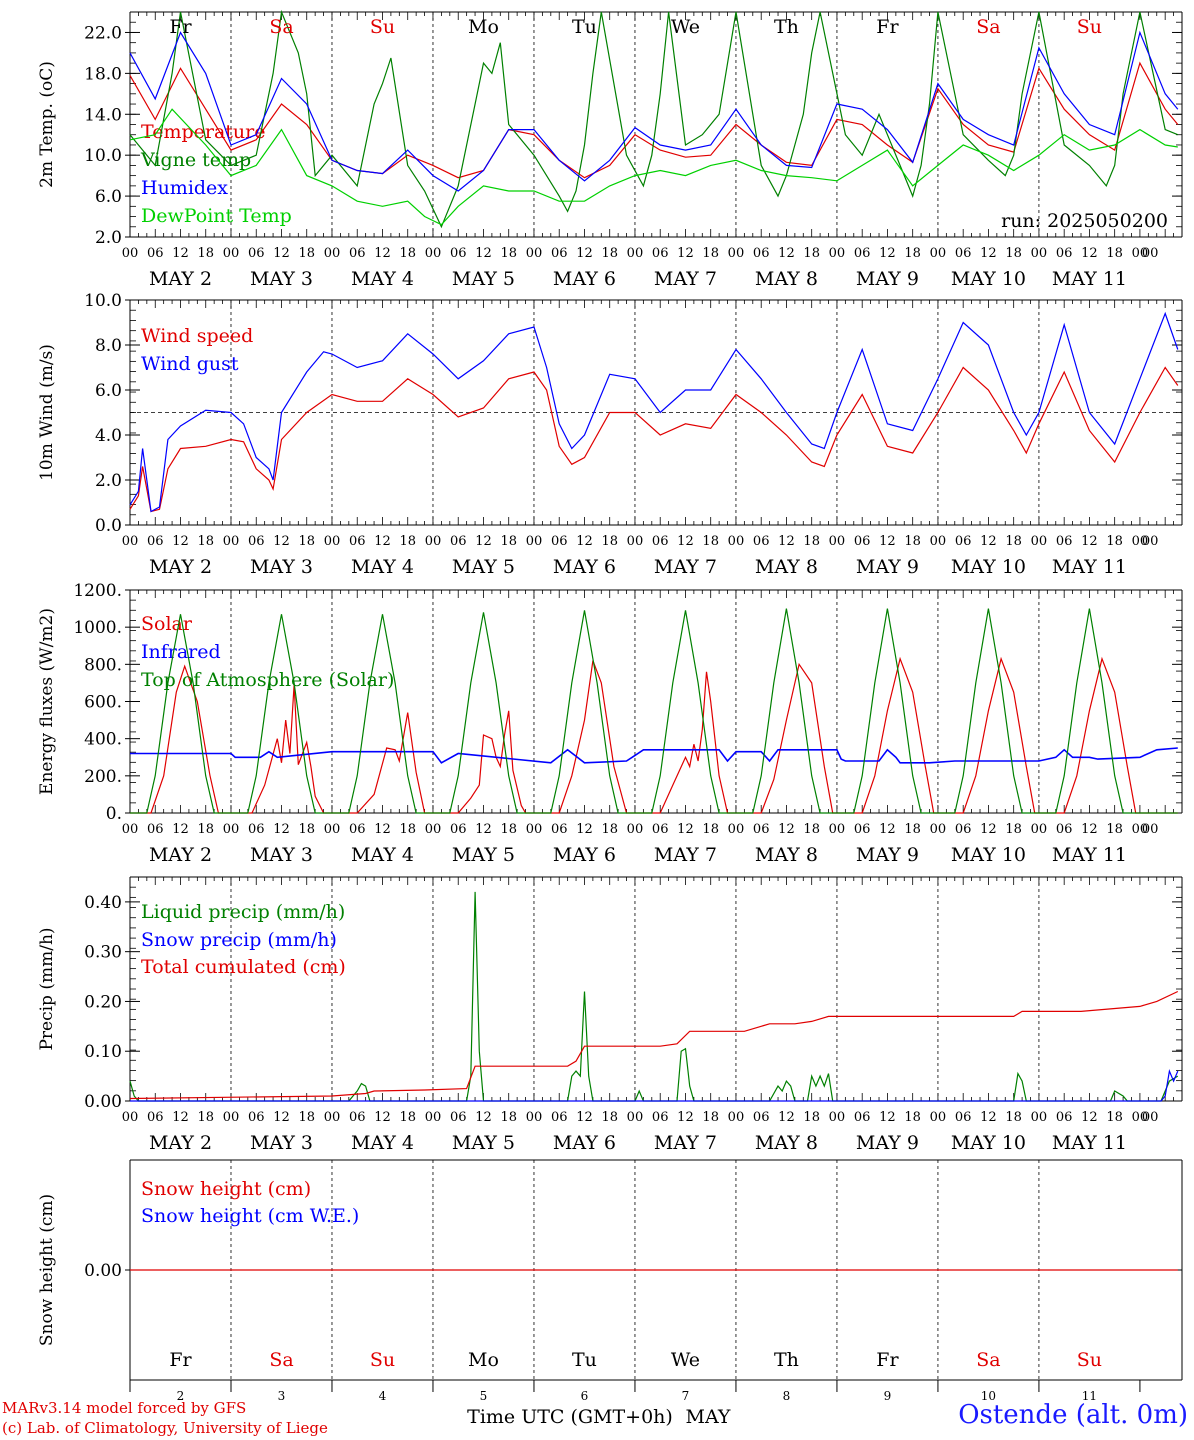 This screenshot has width=1194, height=1440. What do you see at coordinates (267, 680) in the screenshot?
I see `legend-entry: Top of Atmosphere (Solar)` at bounding box center [267, 680].